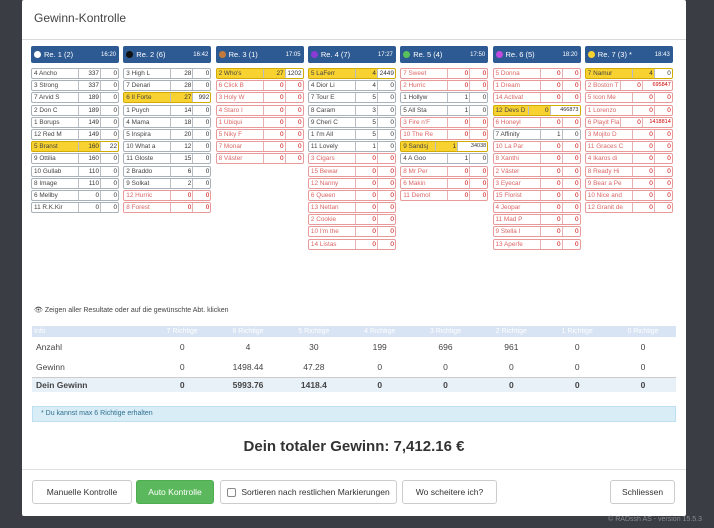 Image resolution: width=714 pixels, height=528 pixels. What do you see at coordinates (536, 98) in the screenshot?
I see `runner-row: 14 Activat 0 0` at bounding box center [536, 98].